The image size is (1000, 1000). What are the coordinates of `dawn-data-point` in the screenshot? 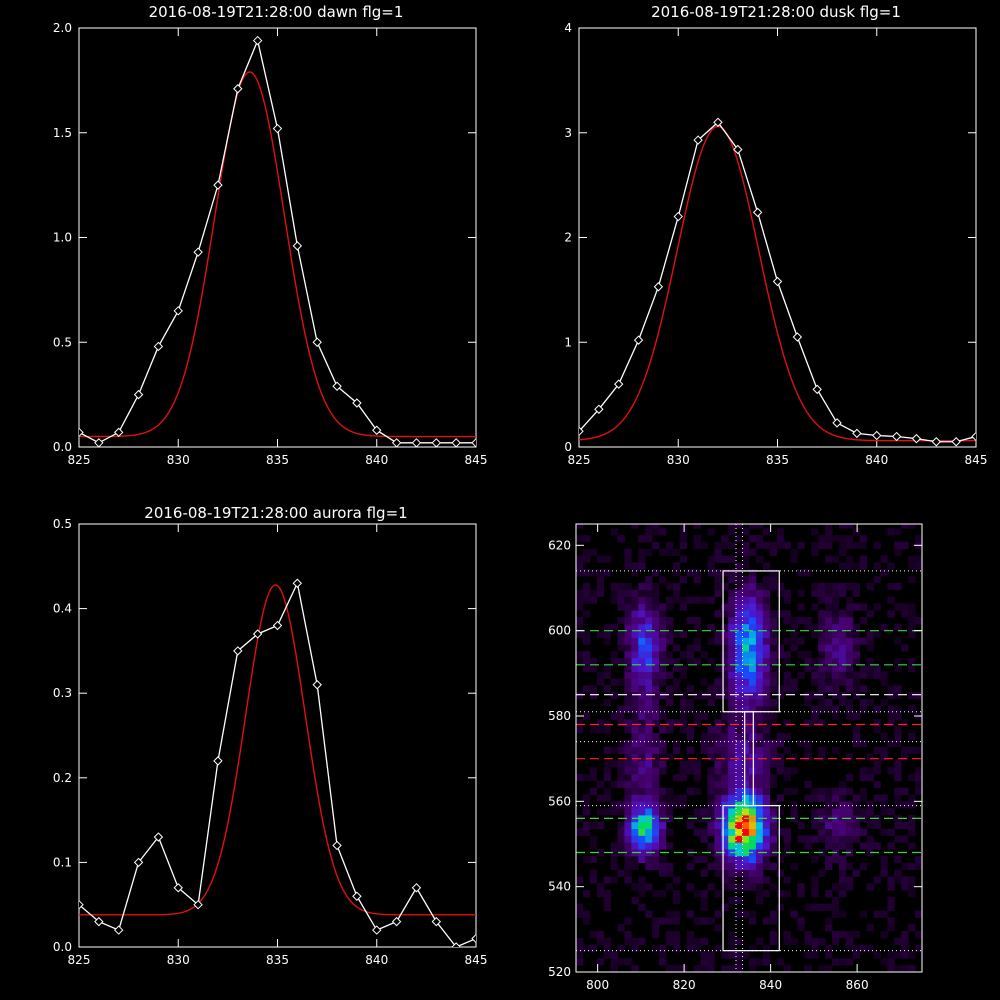 It's located at (357, 403).